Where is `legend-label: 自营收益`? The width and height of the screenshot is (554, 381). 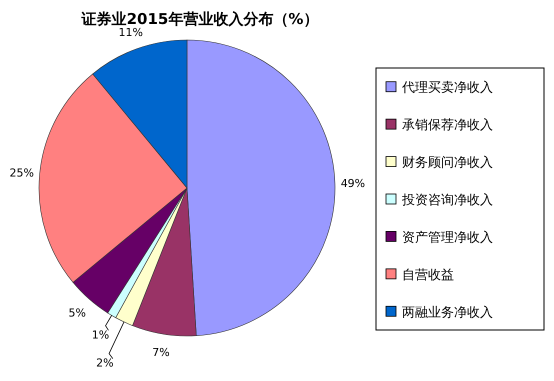 legend-label: 自营收益 is located at coordinates (428, 275).